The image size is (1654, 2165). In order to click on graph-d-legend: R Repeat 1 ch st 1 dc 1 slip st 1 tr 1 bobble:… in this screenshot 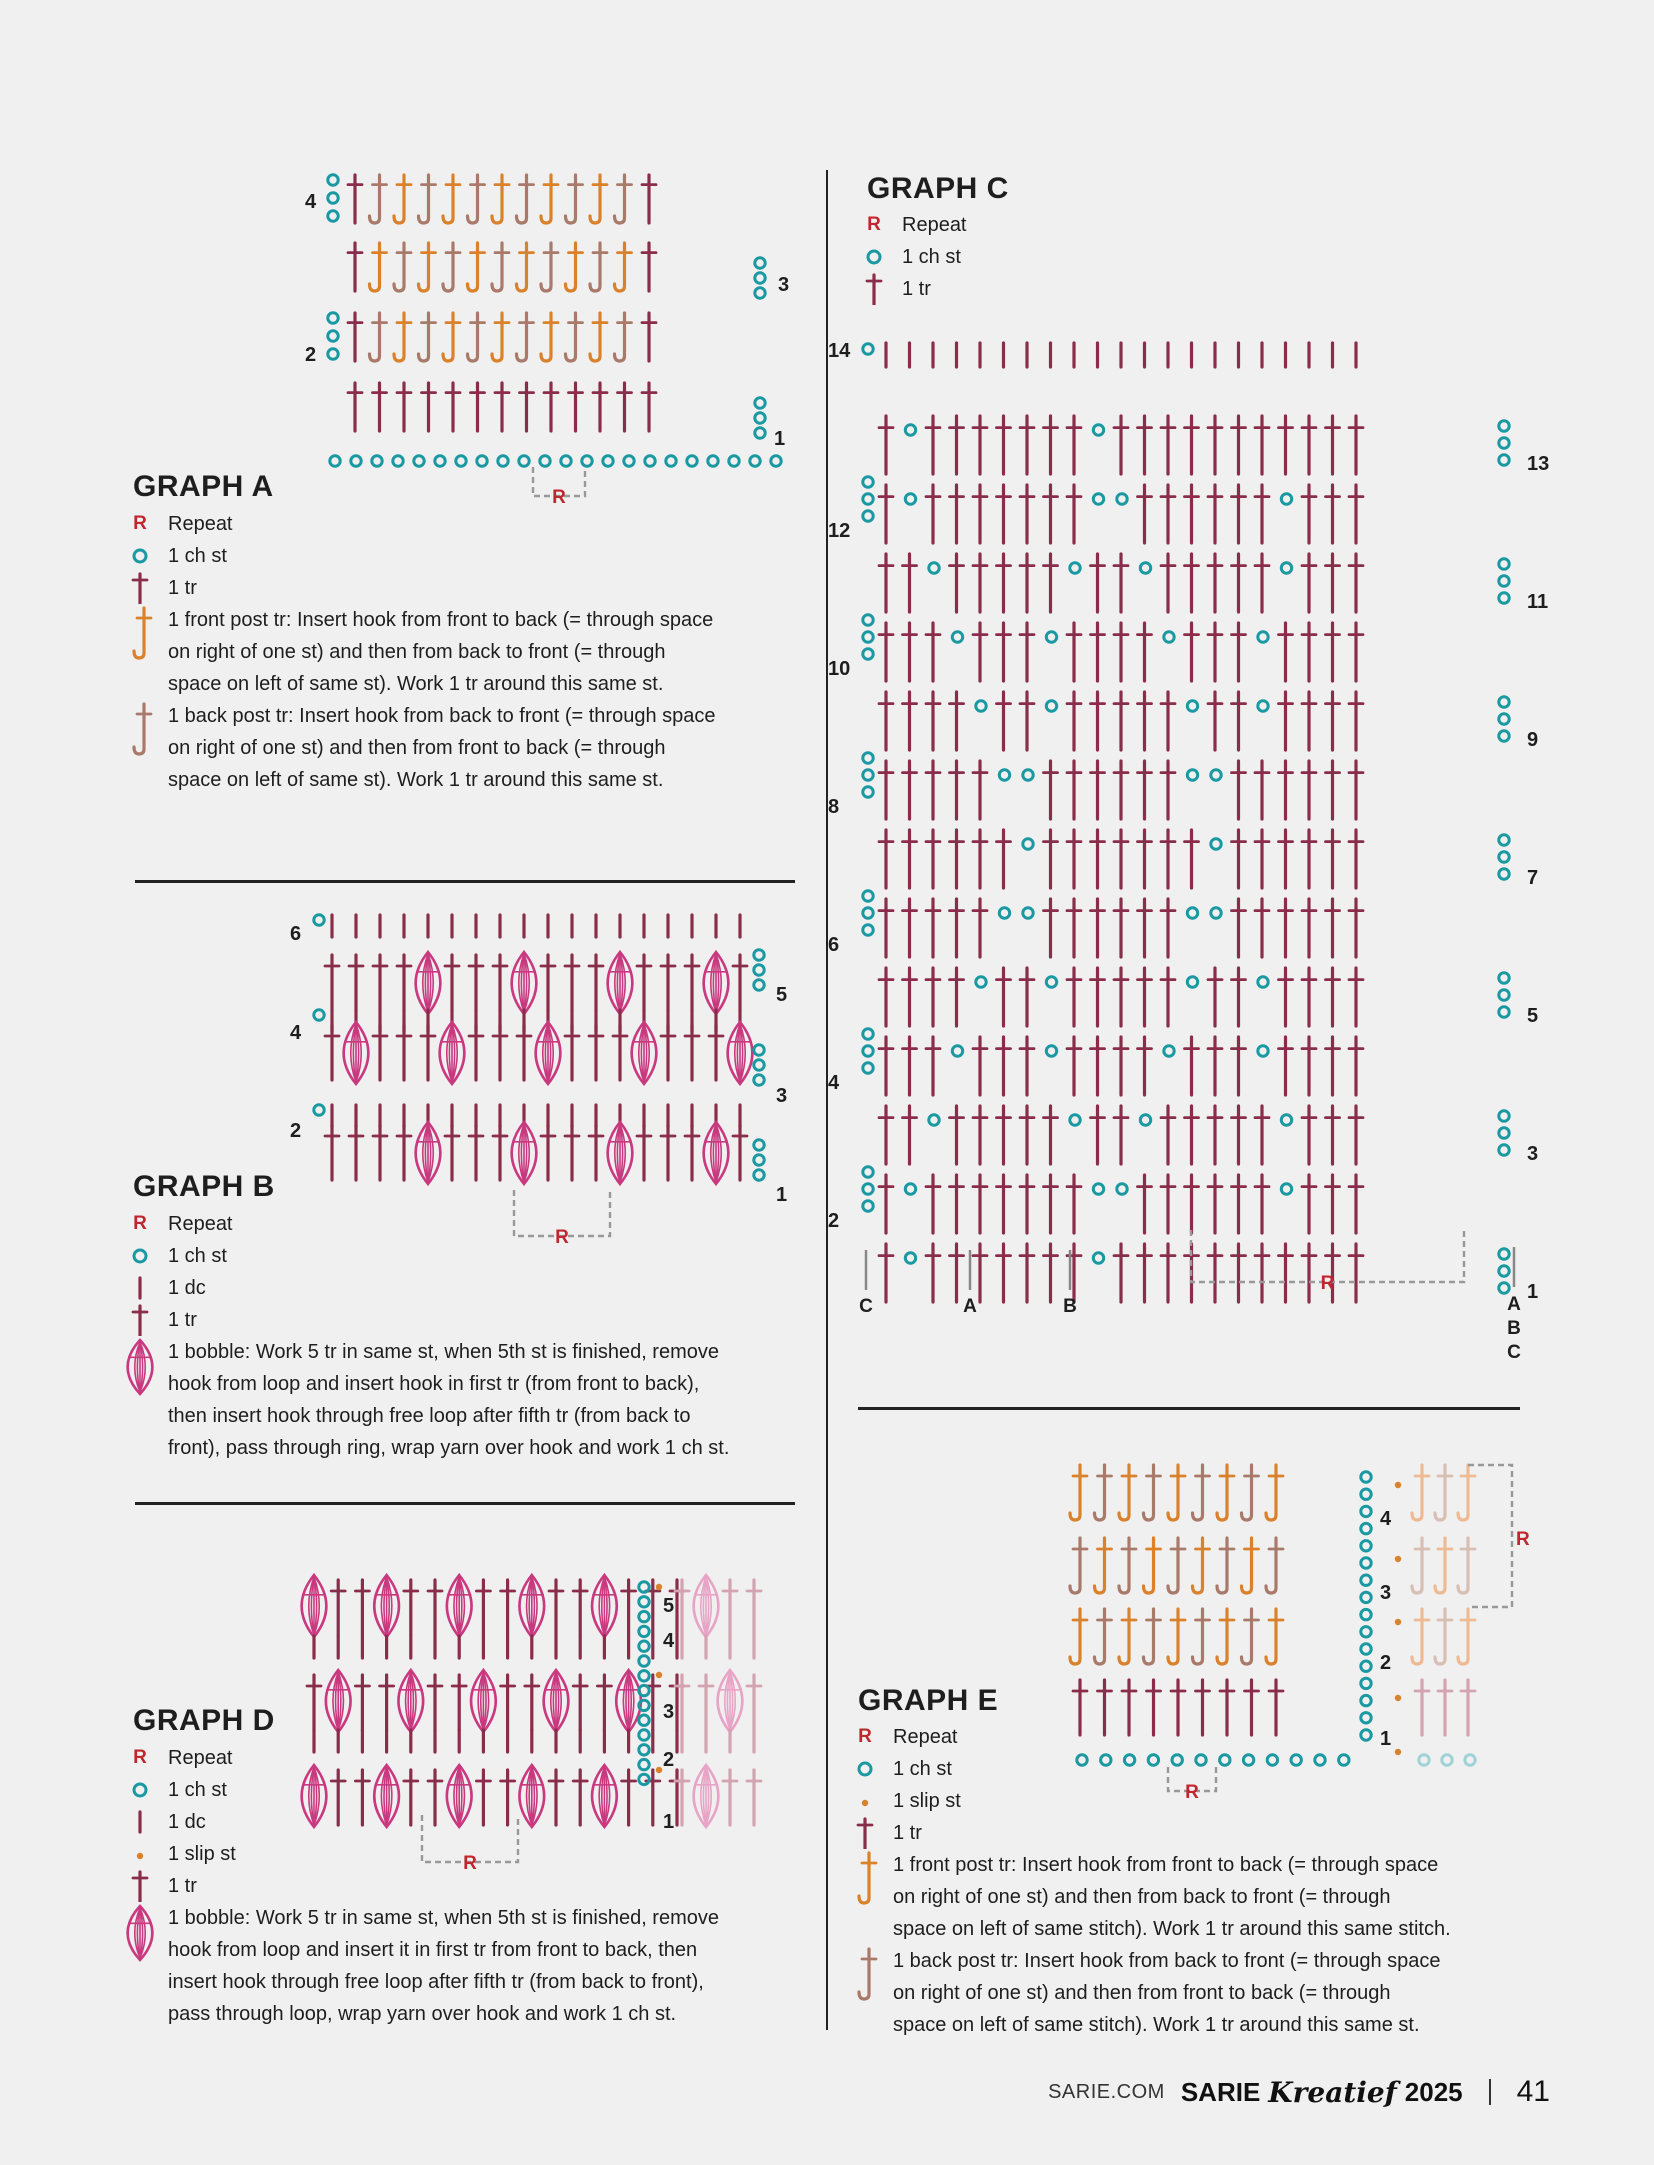, I will do `click(462, 1886)`.